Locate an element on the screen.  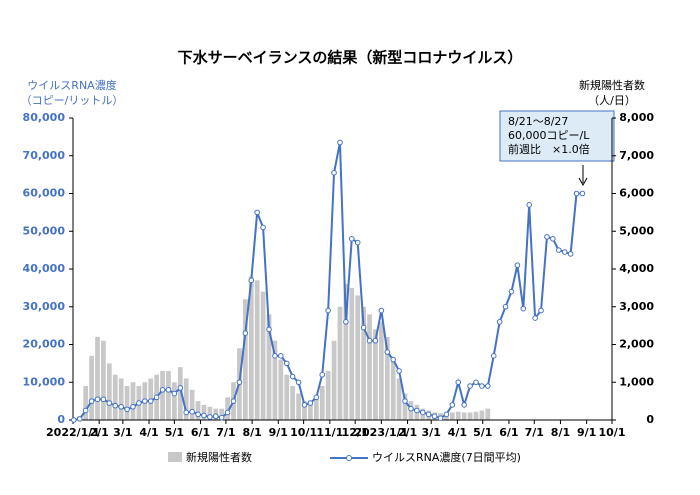
x-tick-label: 8/1 is located at coordinates (560, 432).